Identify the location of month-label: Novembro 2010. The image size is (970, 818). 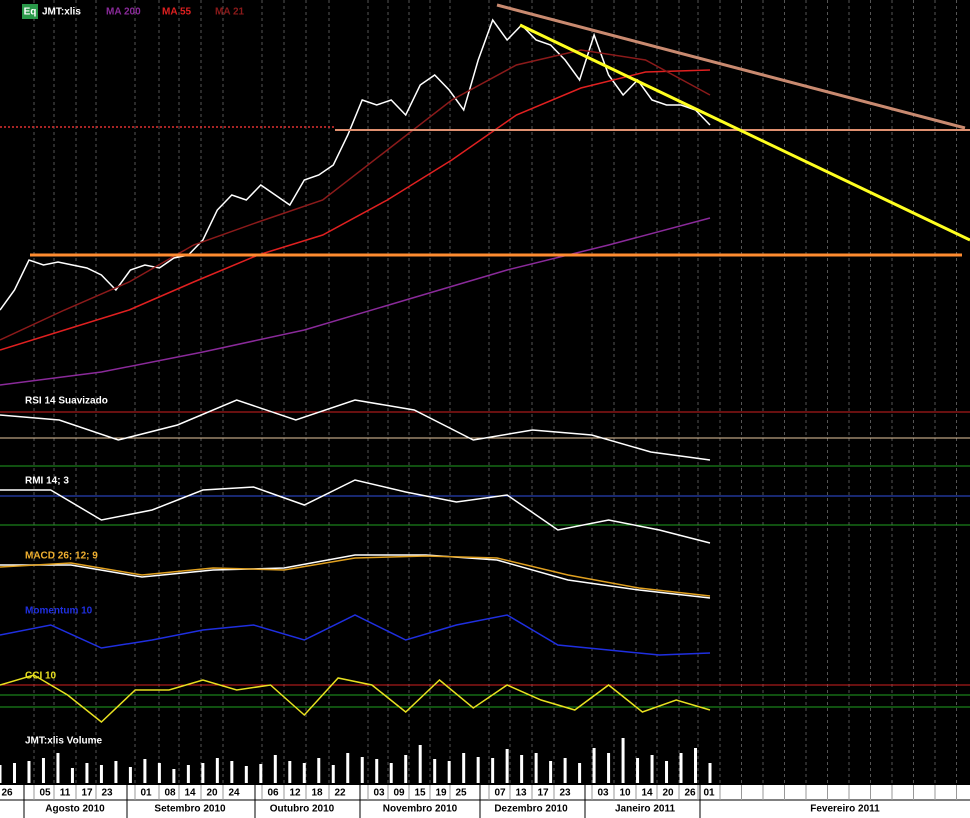
(420, 809).